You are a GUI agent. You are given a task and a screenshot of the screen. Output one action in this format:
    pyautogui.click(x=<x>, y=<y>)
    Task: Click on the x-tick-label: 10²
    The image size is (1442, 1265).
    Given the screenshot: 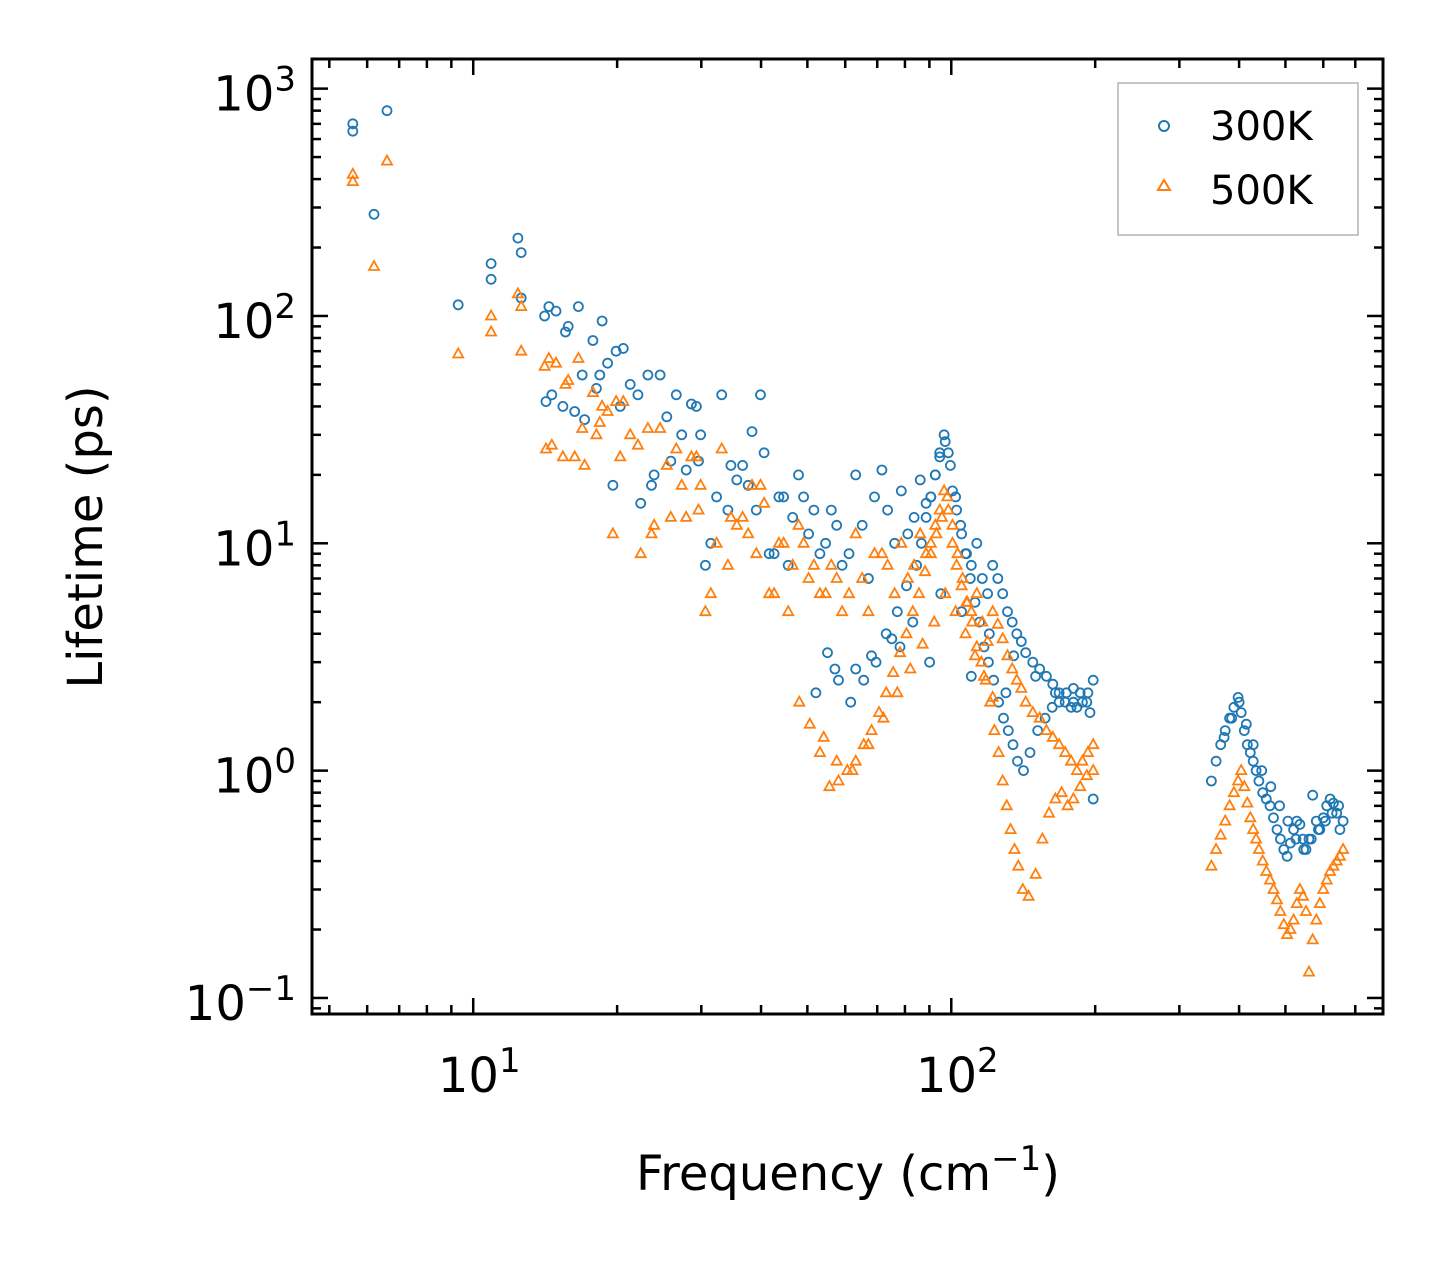 What is the action you would take?
    pyautogui.click(x=957, y=1072)
    